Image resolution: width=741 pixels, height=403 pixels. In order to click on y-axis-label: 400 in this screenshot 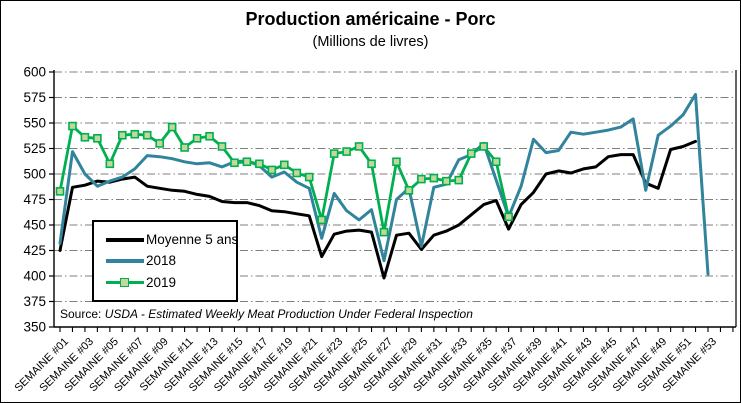, I will do `click(34, 276)`.